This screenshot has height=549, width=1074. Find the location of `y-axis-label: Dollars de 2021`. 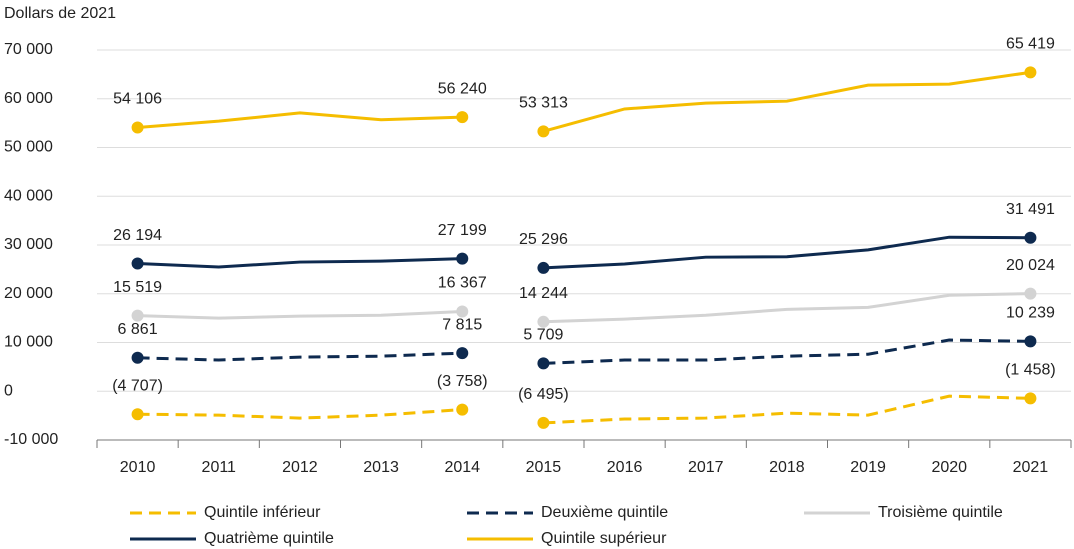

y-axis-label: Dollars de 2021 is located at coordinates (60, 13).